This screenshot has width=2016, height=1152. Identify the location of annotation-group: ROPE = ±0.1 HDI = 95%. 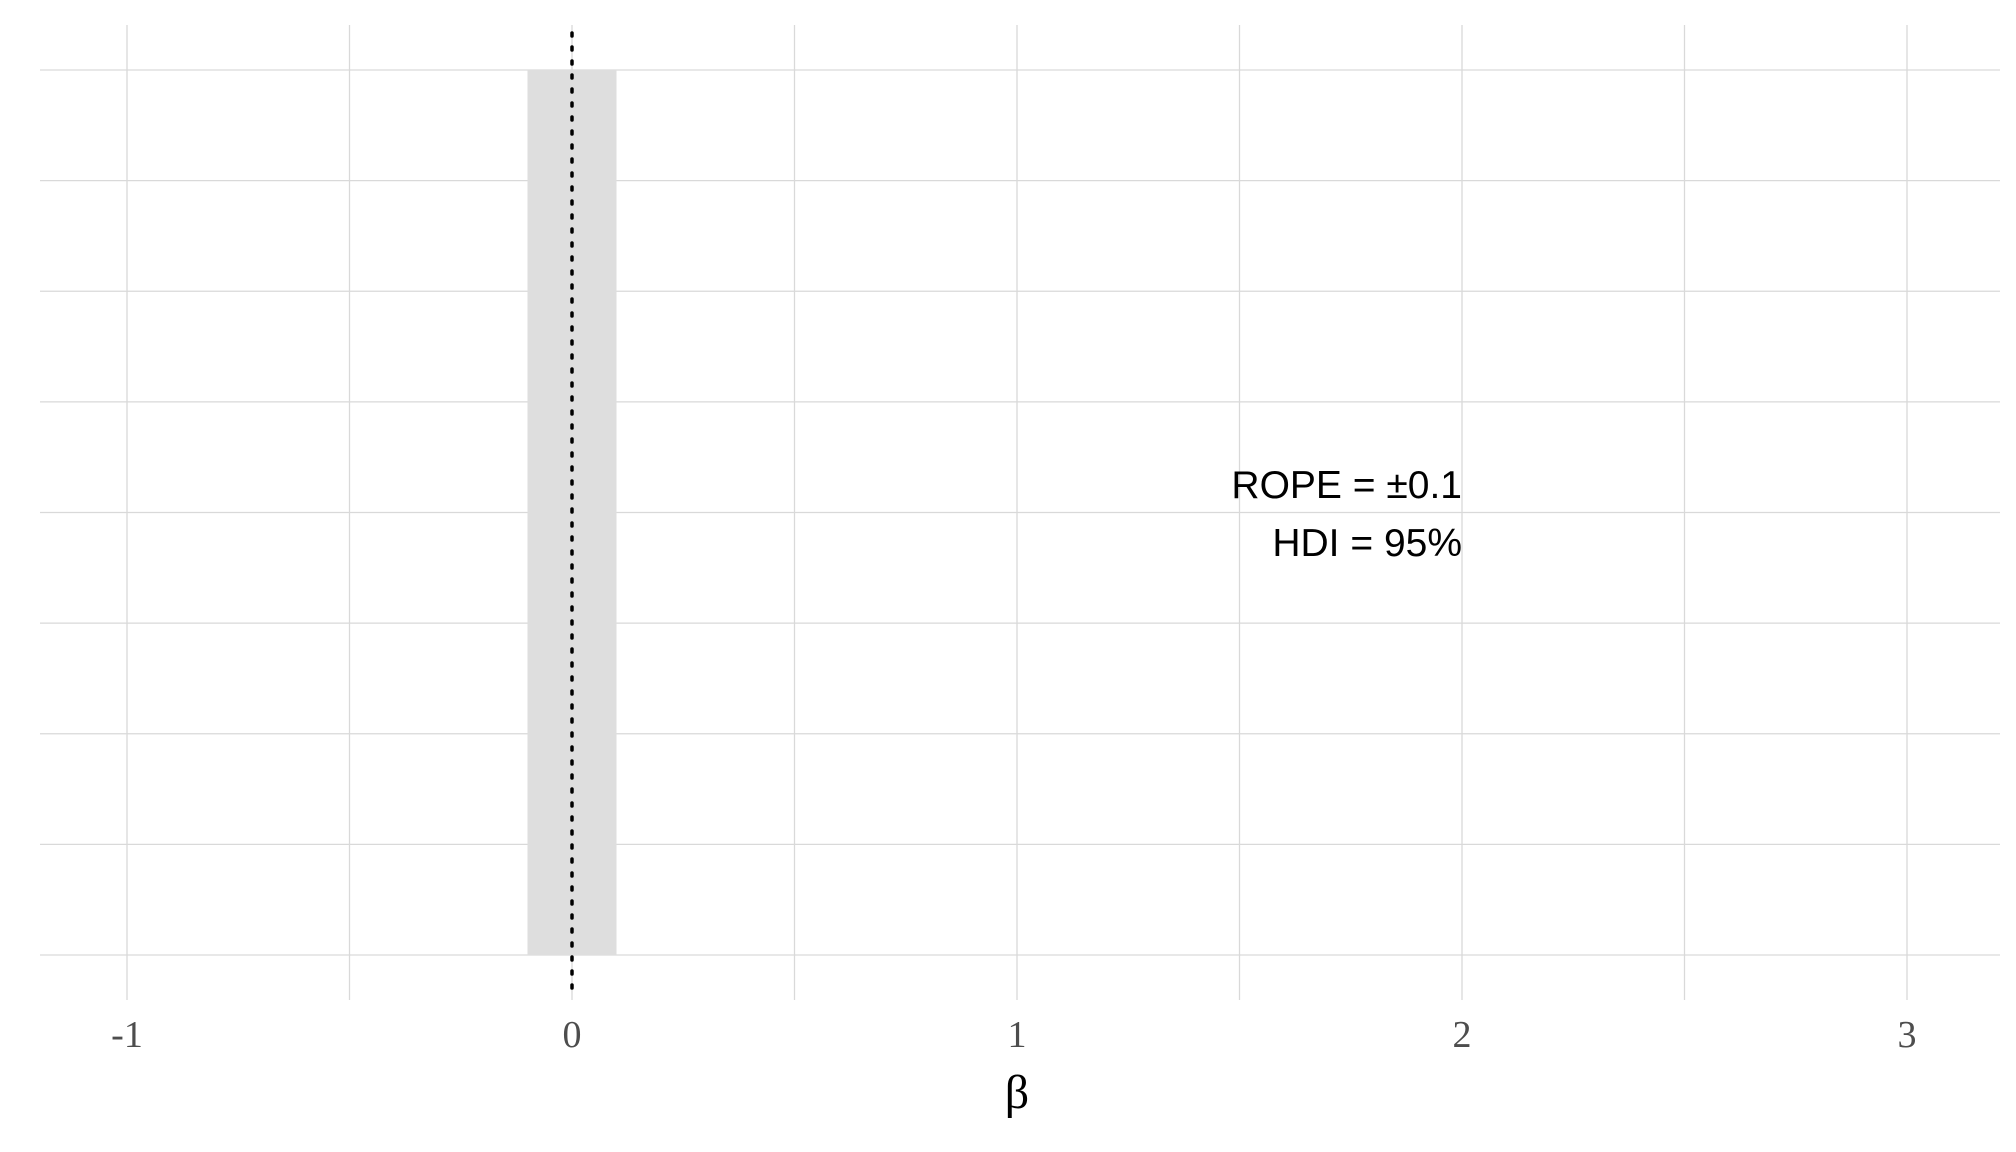
(1346, 514).